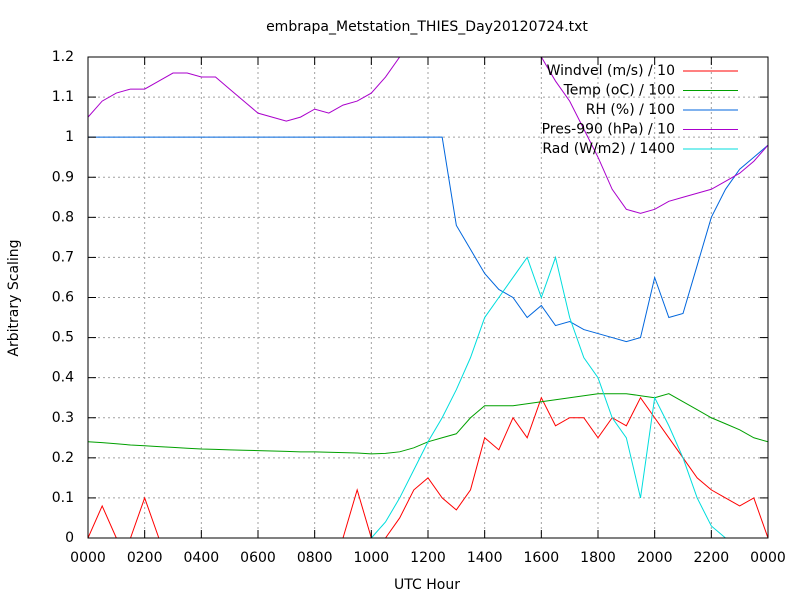 This screenshot has width=800, height=600. Describe the element at coordinates (372, 558) in the screenshot. I see `x-tick-label: 1000` at that location.